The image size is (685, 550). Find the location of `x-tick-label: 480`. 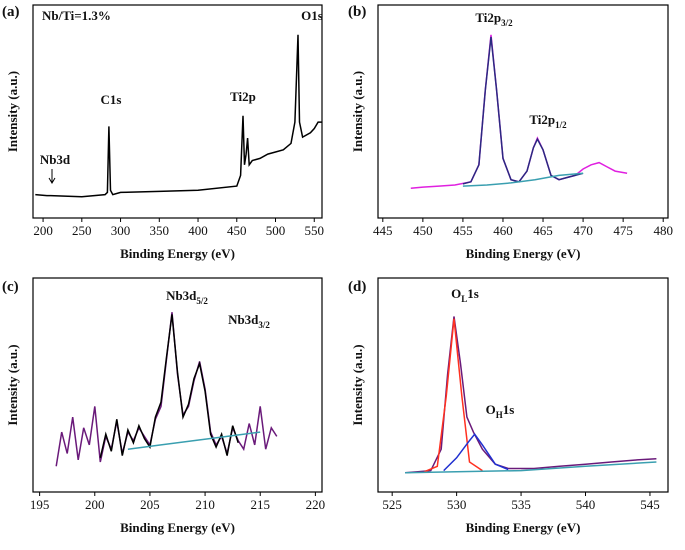

x-tick-label: 480 is located at coordinates (663, 230).